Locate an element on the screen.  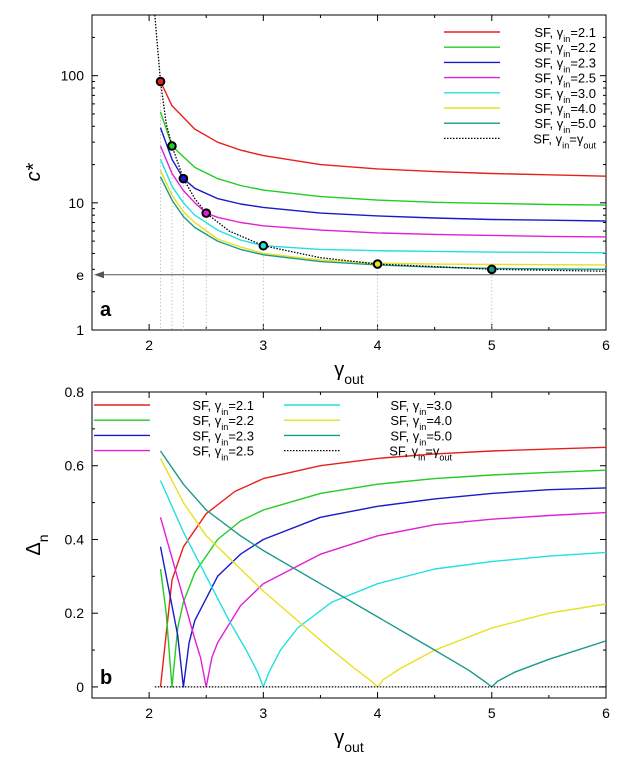
x-tick-label: 6 is located at coordinates (606, 345).